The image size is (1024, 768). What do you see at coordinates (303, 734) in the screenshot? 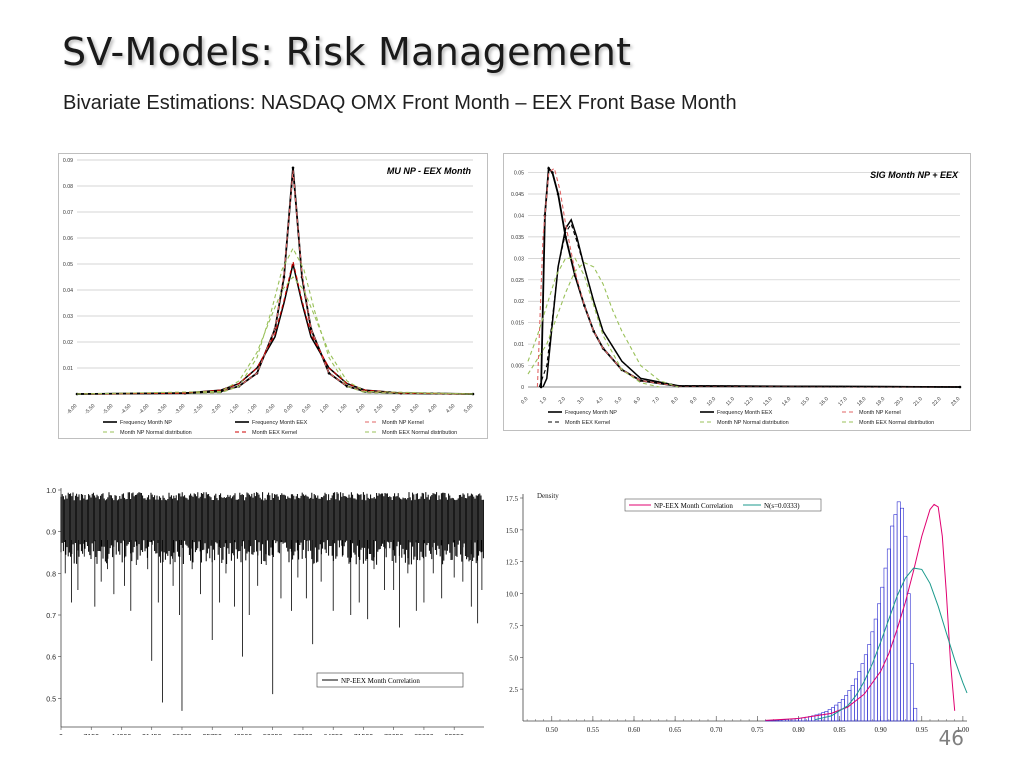
I see `x-tick-label: 57200` at bounding box center [303, 734].